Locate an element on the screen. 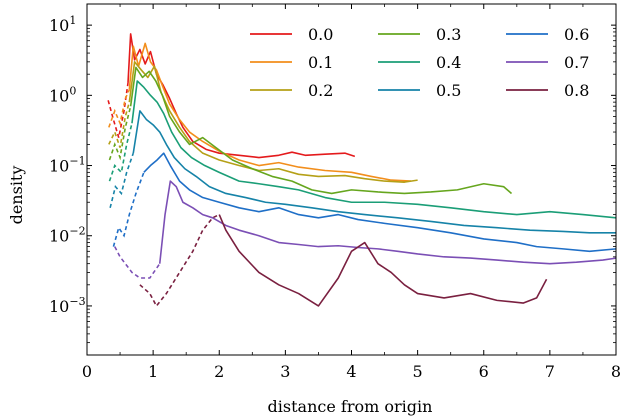 This screenshot has width=621, height=420. y-tick-label: 10¹ is located at coordinates (62, 24).